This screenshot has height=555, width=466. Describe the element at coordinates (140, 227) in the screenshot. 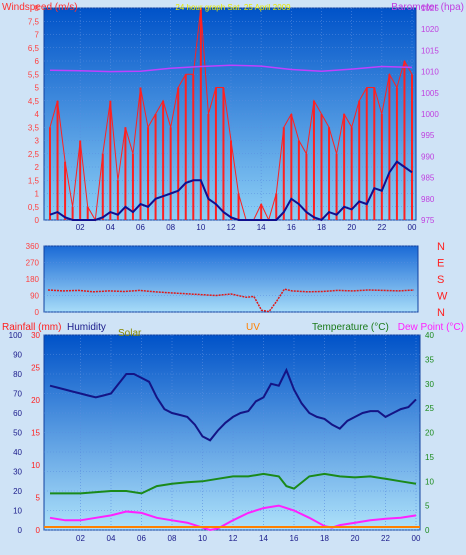

I see `wind-x-tick-label: 06` at that location.